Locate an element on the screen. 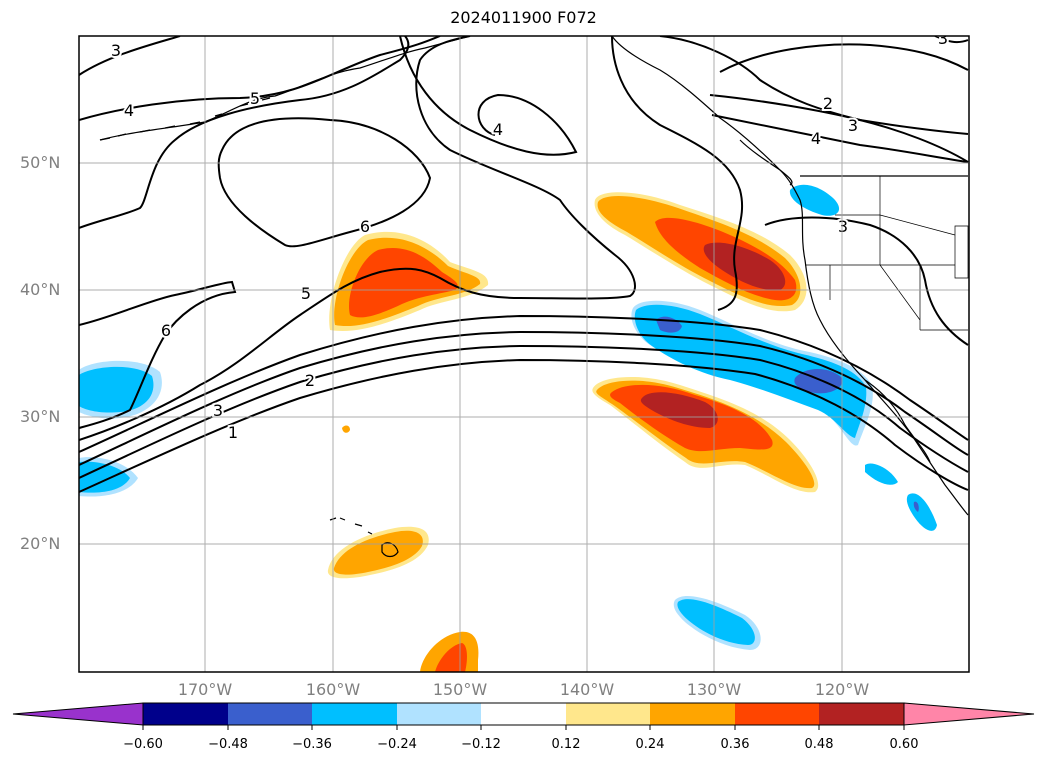 The width and height of the screenshot is (1047, 765). colorbar-tick-label: 0.12 is located at coordinates (566, 744).